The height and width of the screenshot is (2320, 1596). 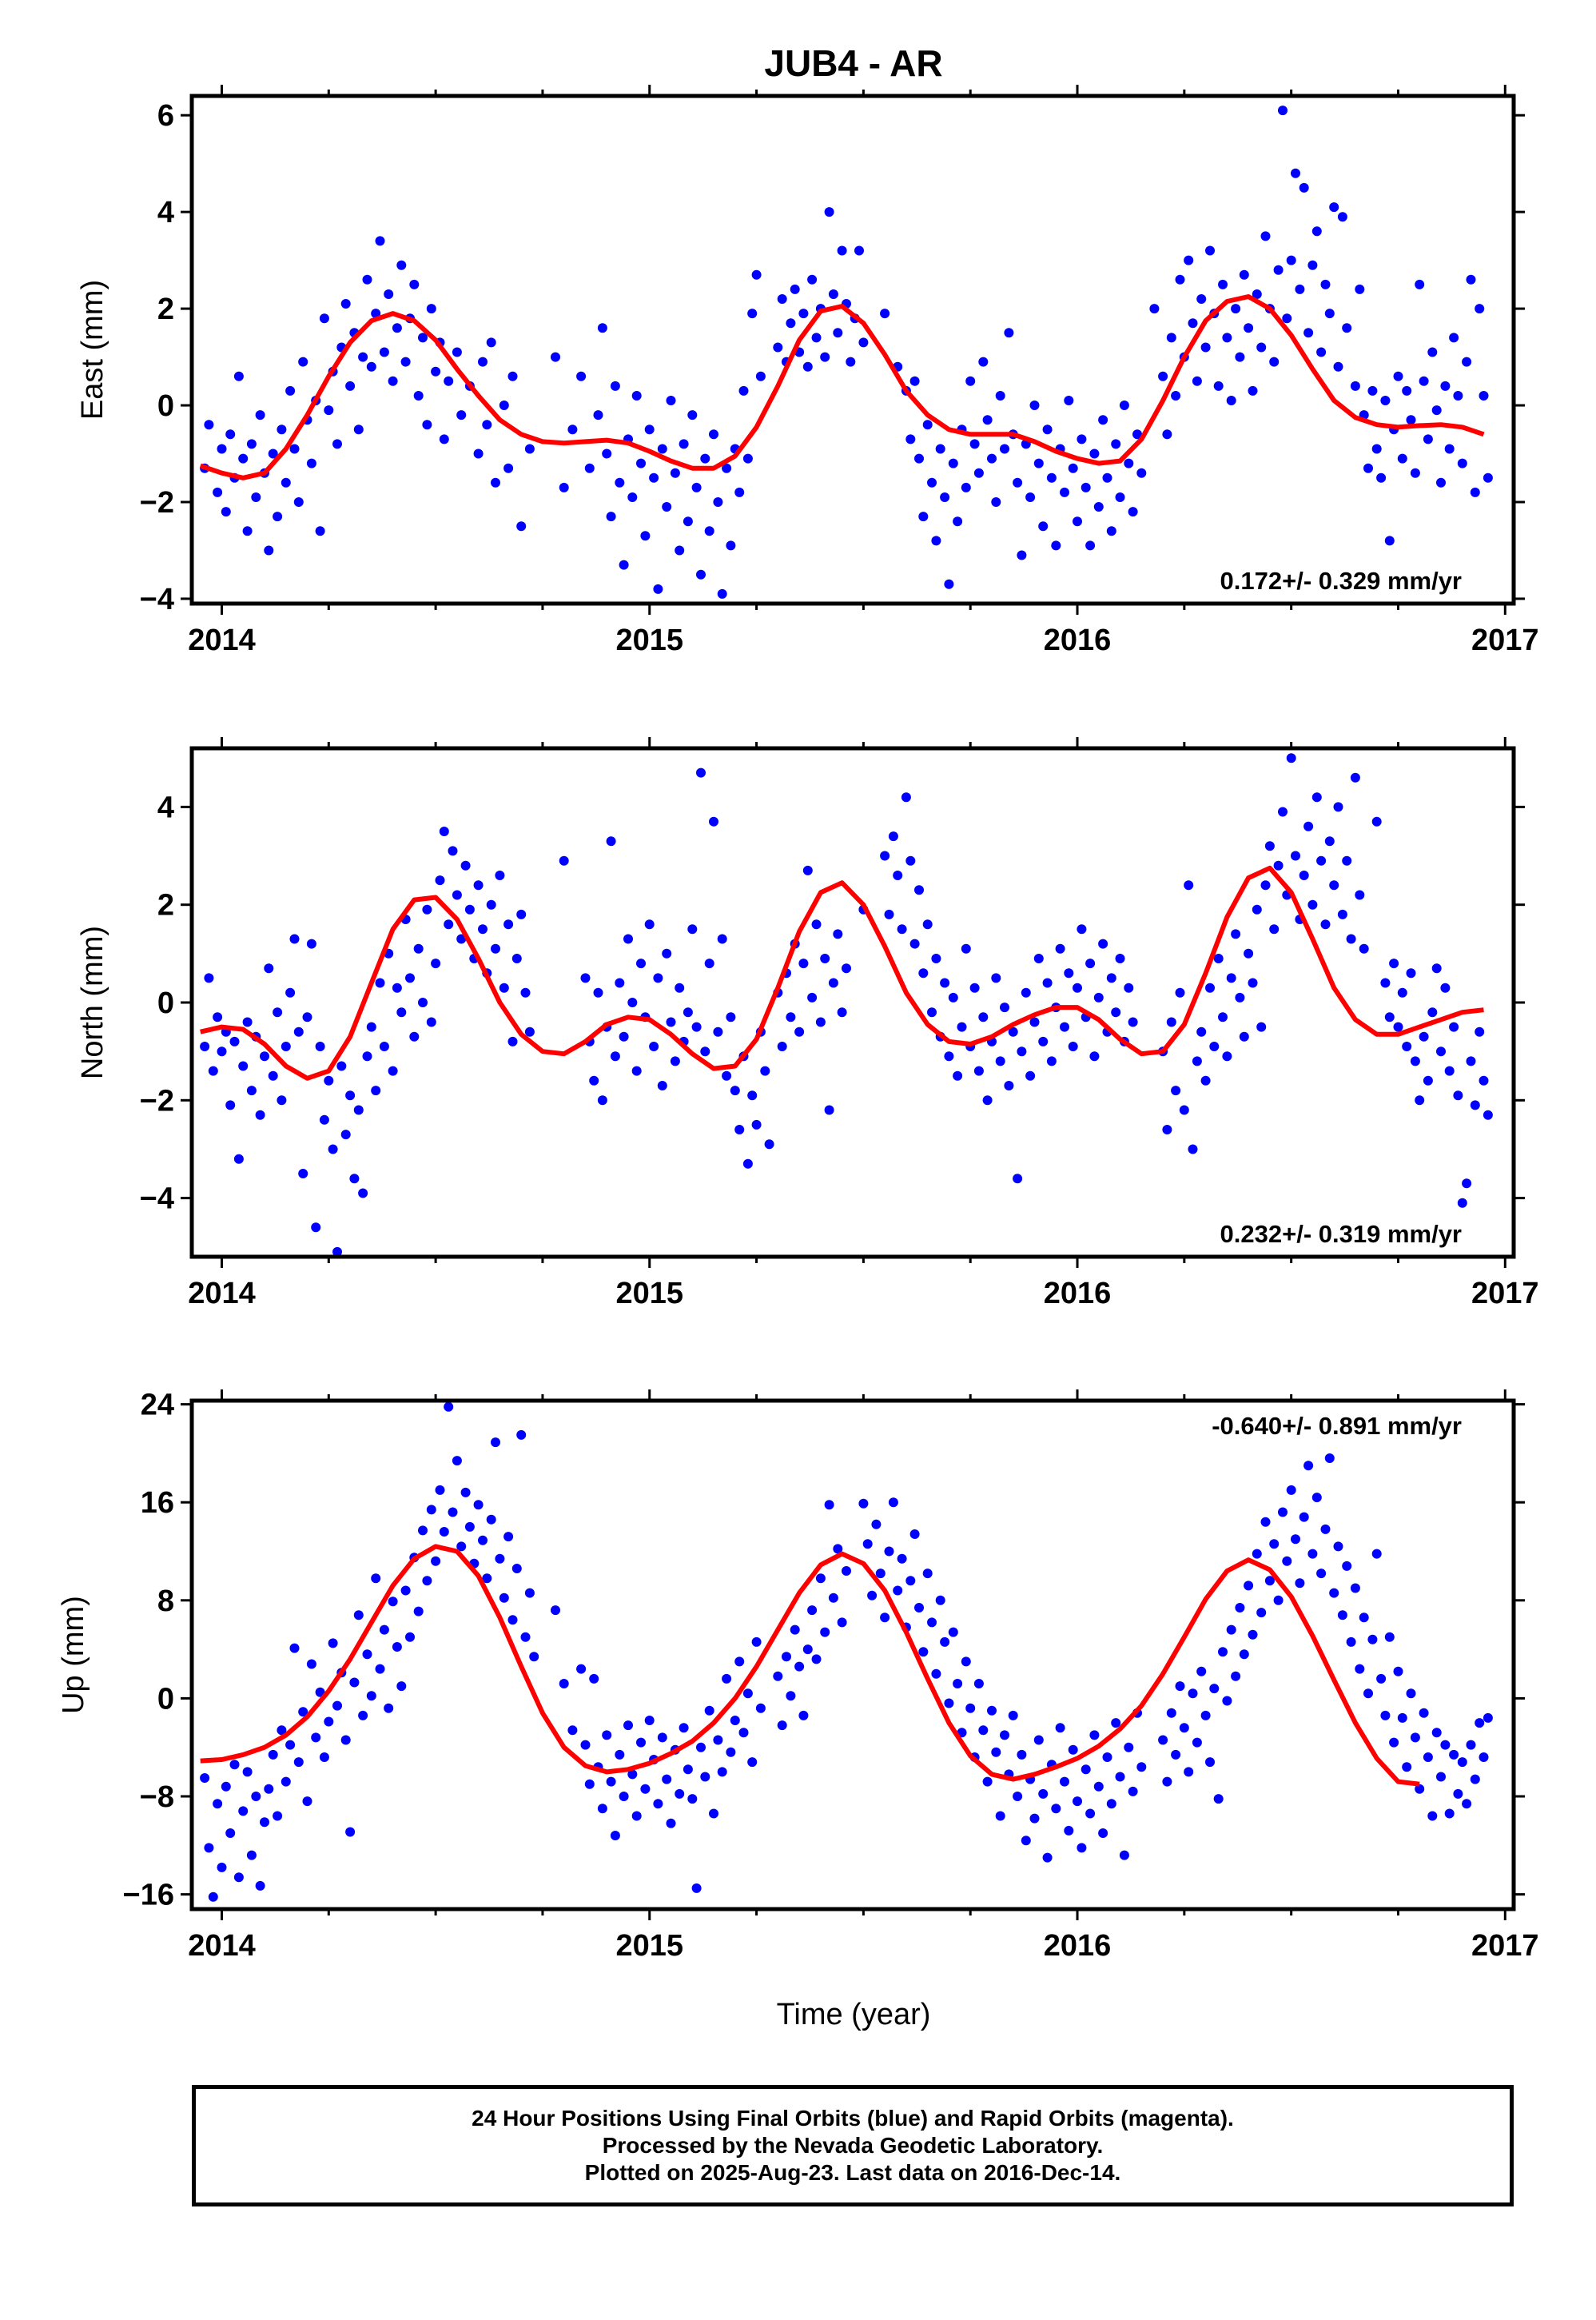 What do you see at coordinates (649, 640) in the screenshot?
I see `x-tick-label: 2015` at bounding box center [649, 640].